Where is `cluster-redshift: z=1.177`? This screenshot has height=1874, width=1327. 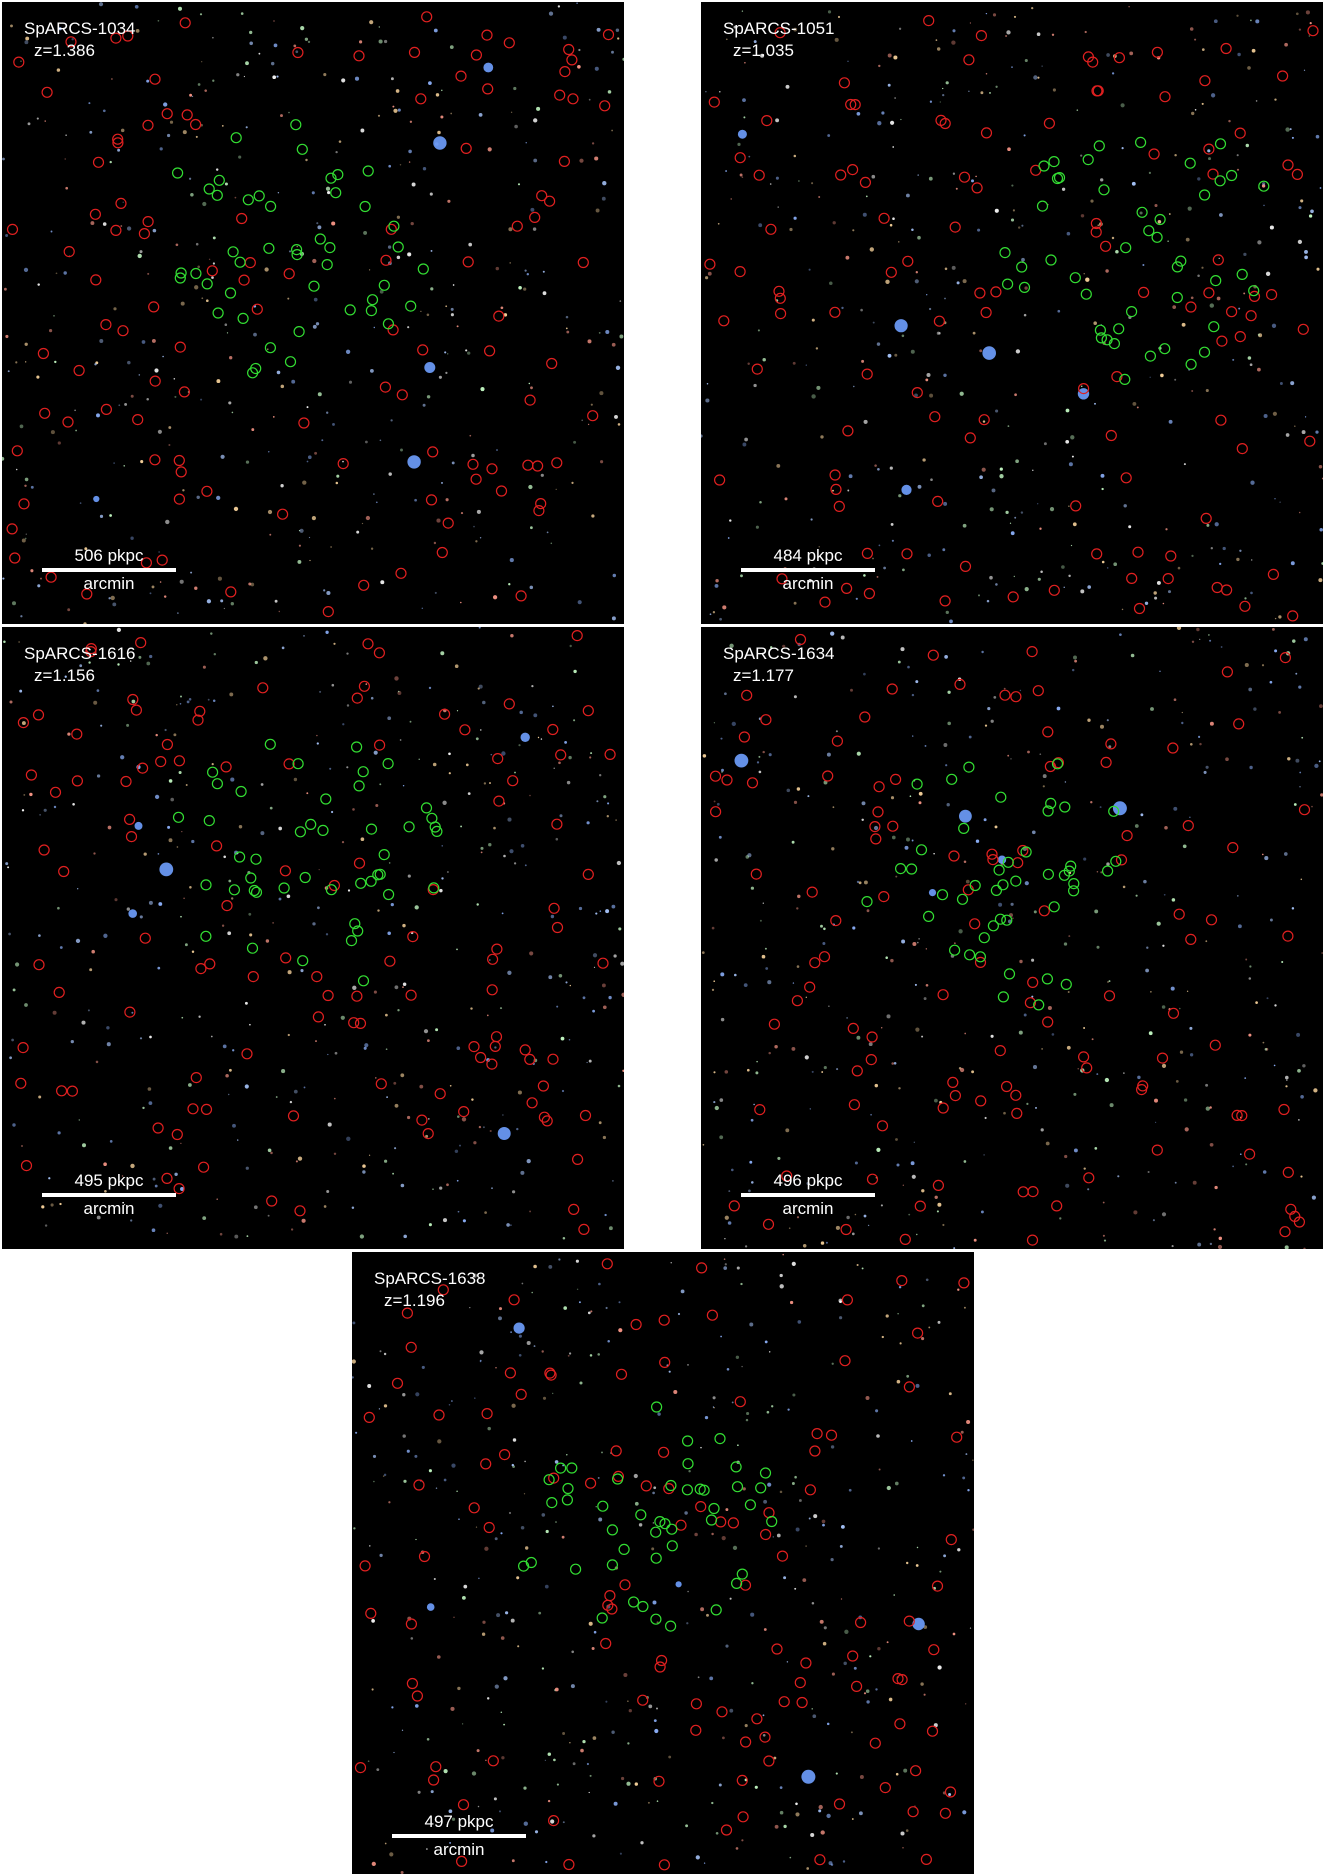 cluster-redshift: z=1.177 is located at coordinates (763, 675).